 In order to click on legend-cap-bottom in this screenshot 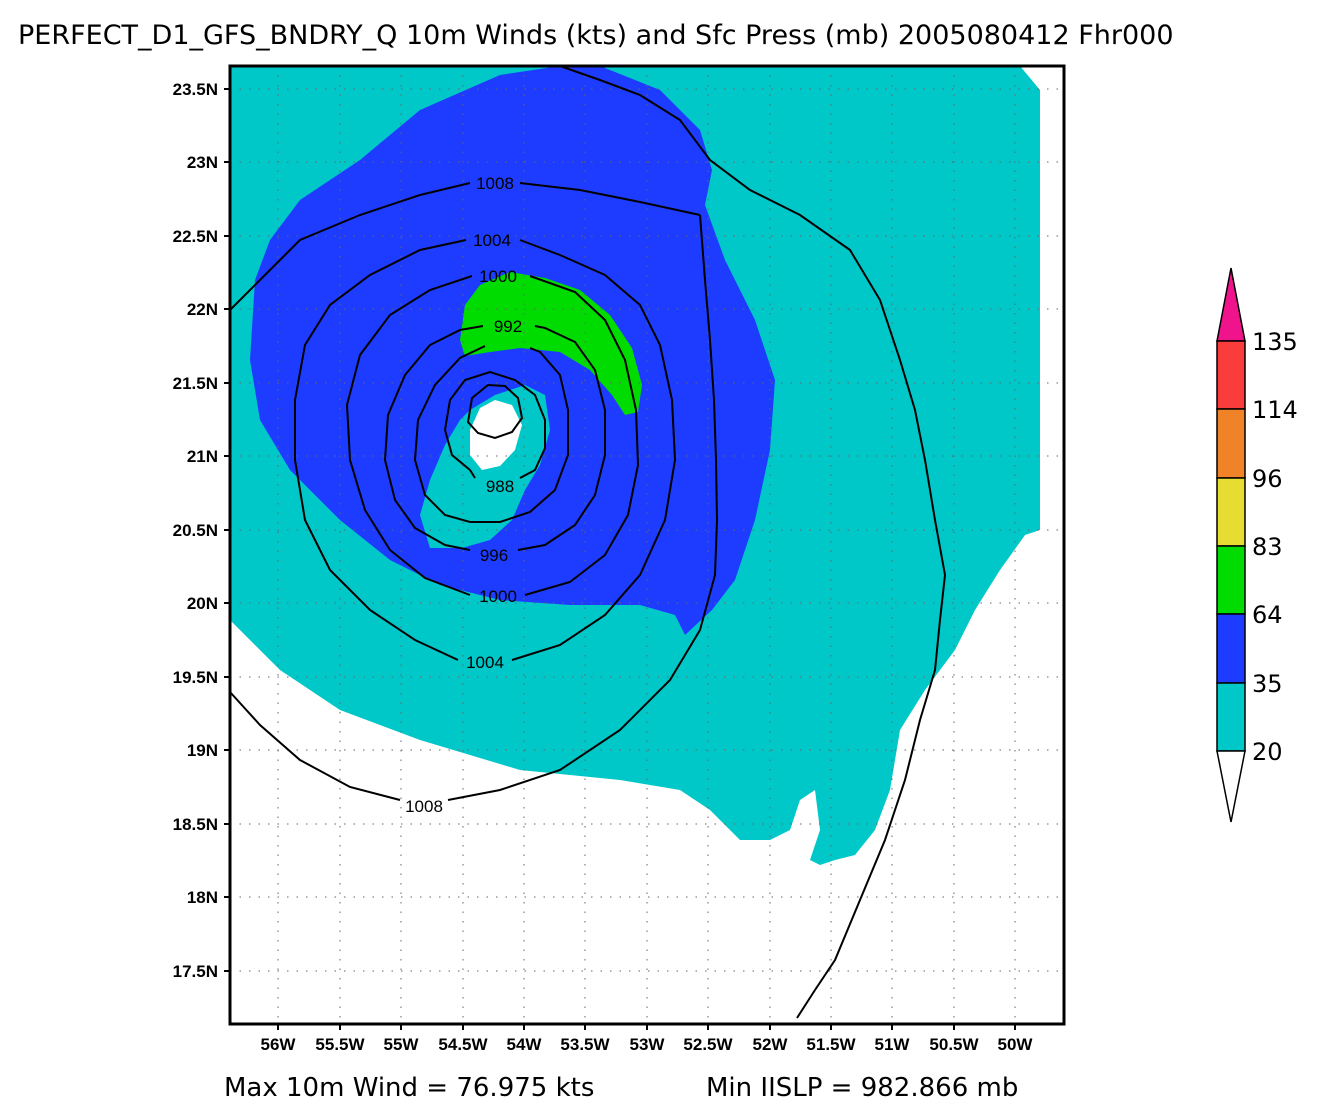, I will do `click(1231, 786)`.